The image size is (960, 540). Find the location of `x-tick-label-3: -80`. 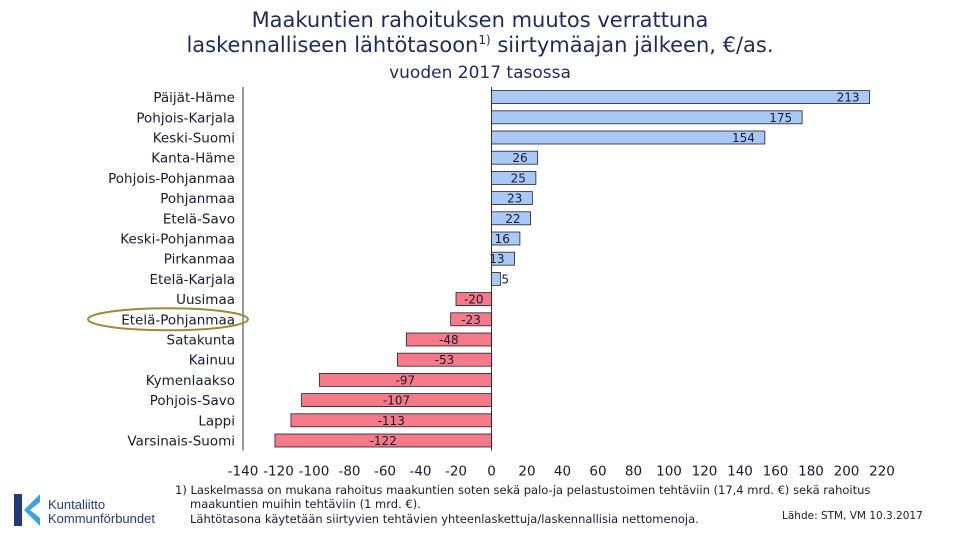

x-tick-label-3: -80 is located at coordinates (349, 472).